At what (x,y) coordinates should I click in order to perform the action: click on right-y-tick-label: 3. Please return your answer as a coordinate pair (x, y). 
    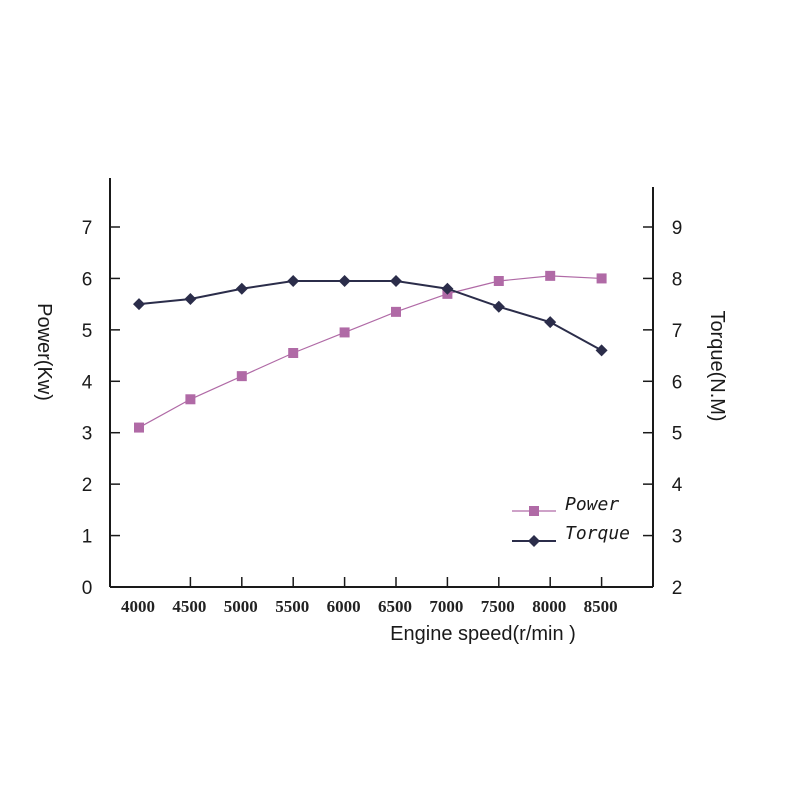
    Looking at the image, I should click on (677, 537).